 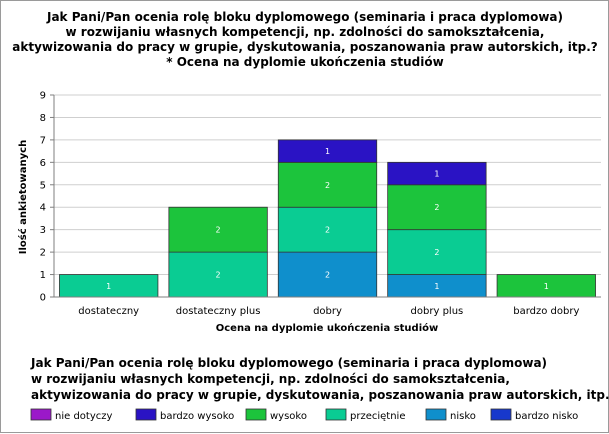 What do you see at coordinates (43, 185) in the screenshot?
I see `y-tick-label: 5` at bounding box center [43, 185].